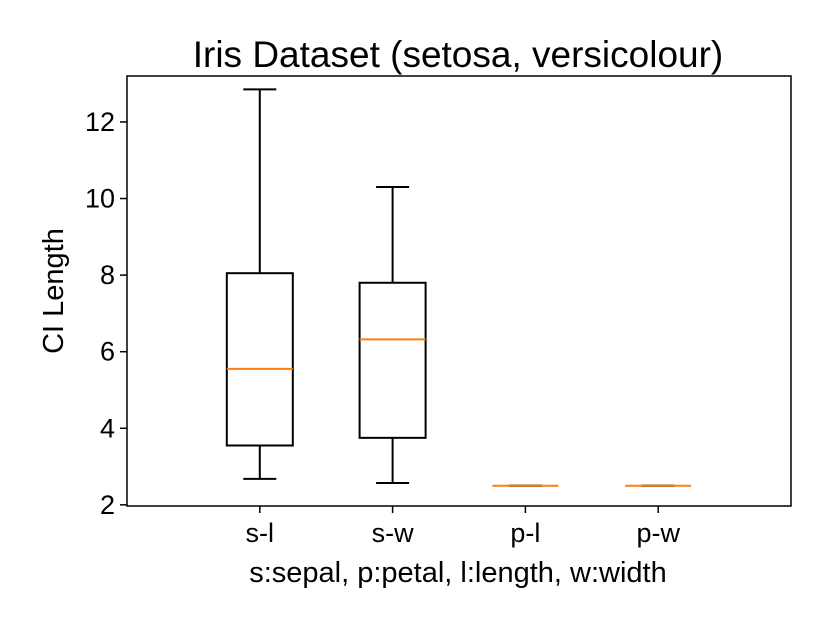 This screenshot has height=623, width=830. What do you see at coordinates (658, 533) in the screenshot?
I see `x-tick-label-p-w: p-w` at bounding box center [658, 533].